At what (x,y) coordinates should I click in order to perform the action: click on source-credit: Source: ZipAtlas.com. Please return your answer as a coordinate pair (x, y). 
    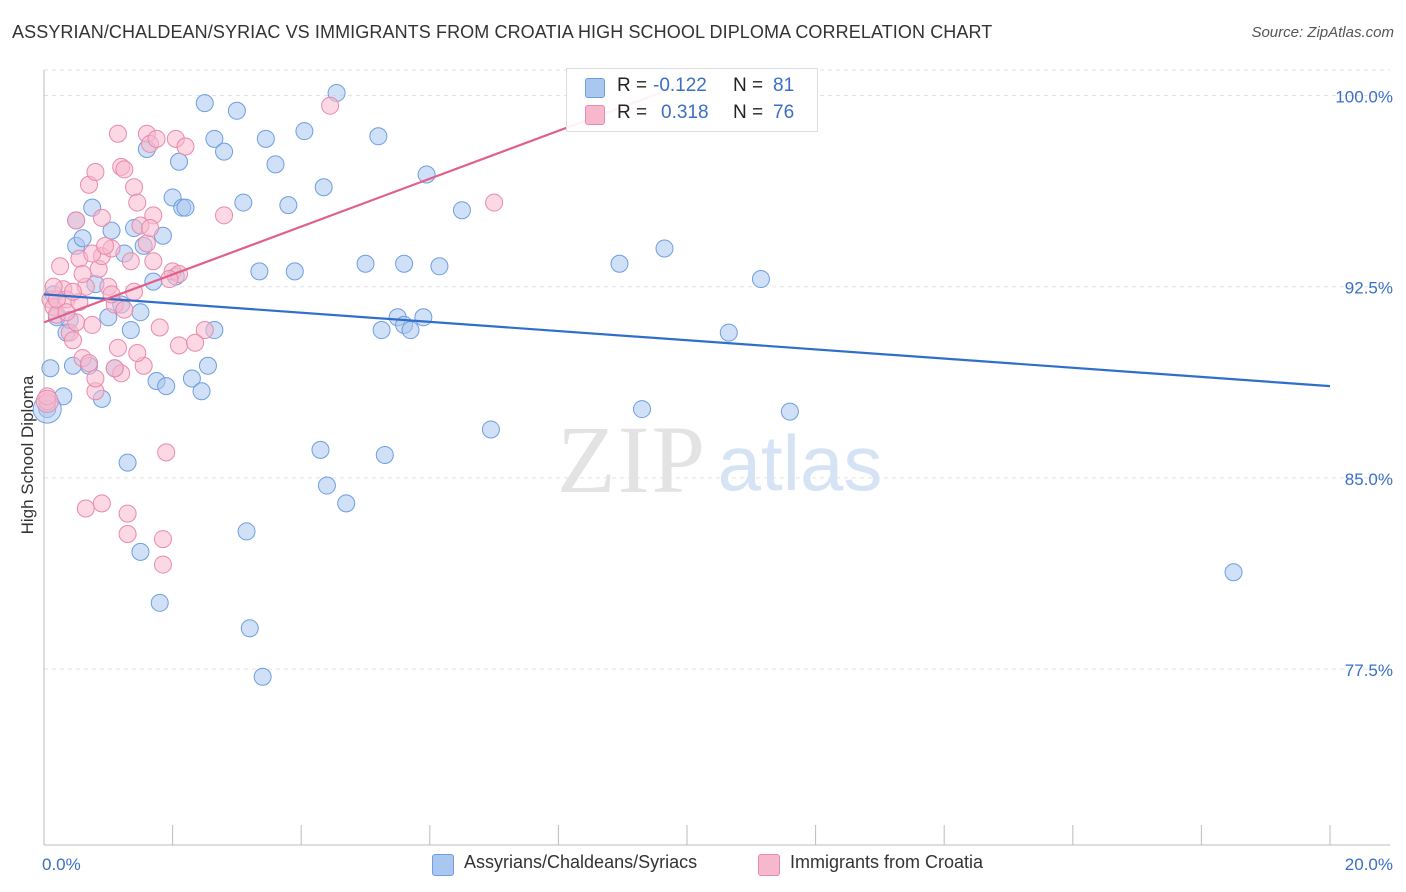
    Looking at the image, I should click on (1322, 32).